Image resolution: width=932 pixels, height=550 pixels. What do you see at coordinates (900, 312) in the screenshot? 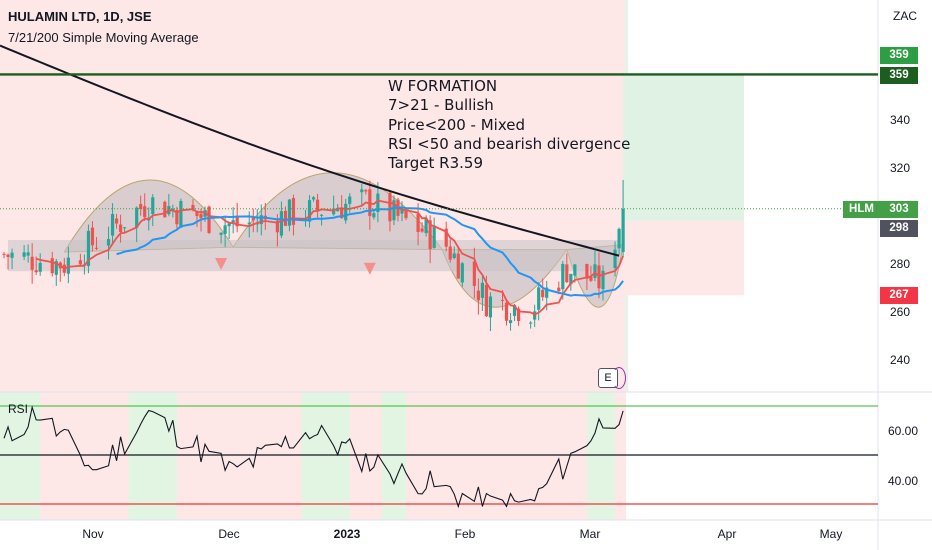
I see `price-tick-label: 260` at bounding box center [900, 312].